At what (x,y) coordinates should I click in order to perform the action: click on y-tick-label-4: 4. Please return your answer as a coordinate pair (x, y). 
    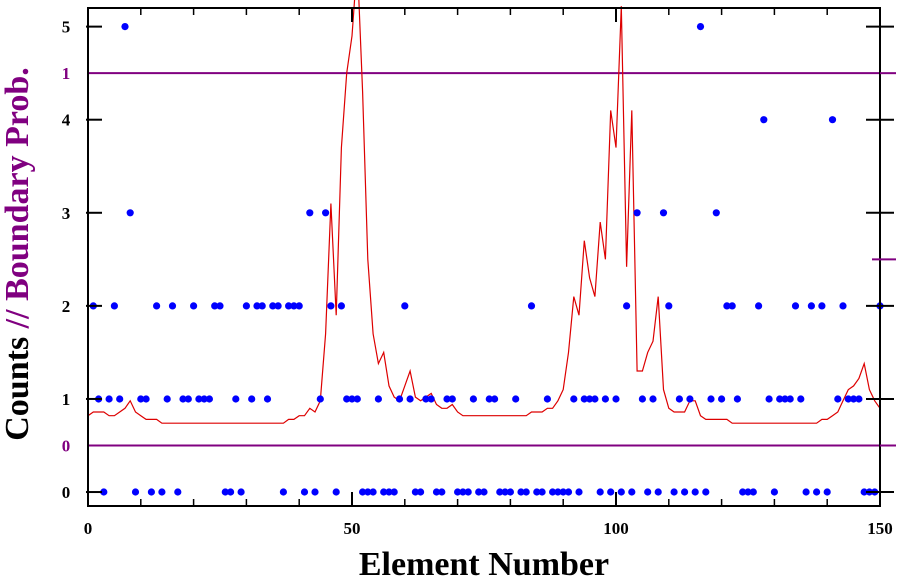
    Looking at the image, I should click on (66, 120).